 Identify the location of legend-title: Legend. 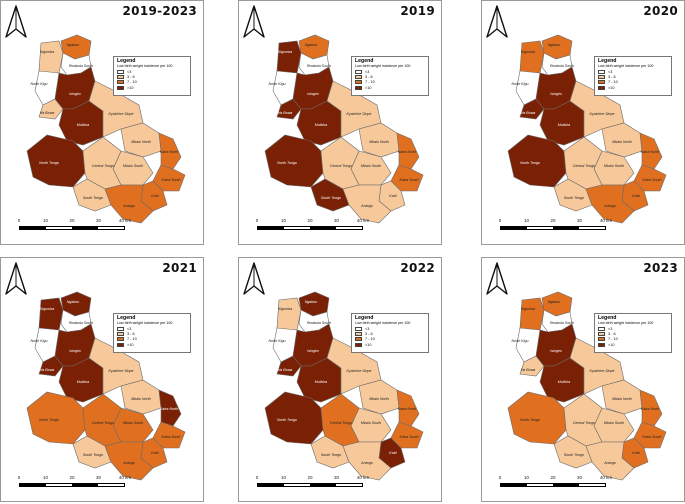
(607, 318).